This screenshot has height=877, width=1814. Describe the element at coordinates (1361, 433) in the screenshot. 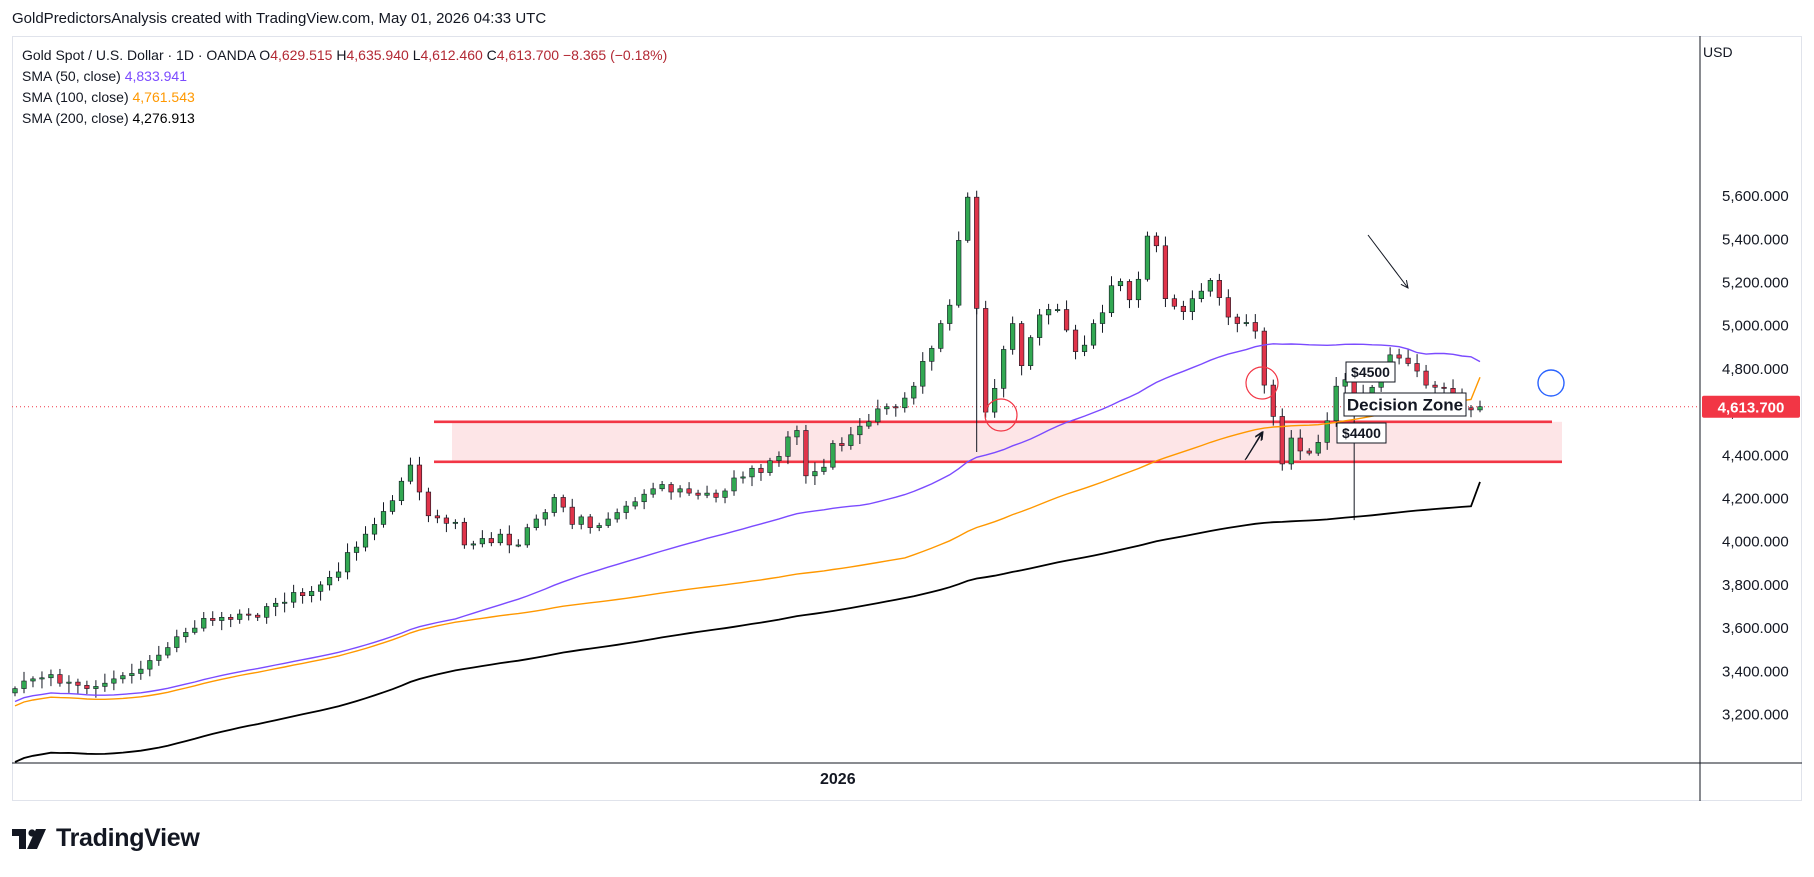

I see `label-4400-box` at that location.